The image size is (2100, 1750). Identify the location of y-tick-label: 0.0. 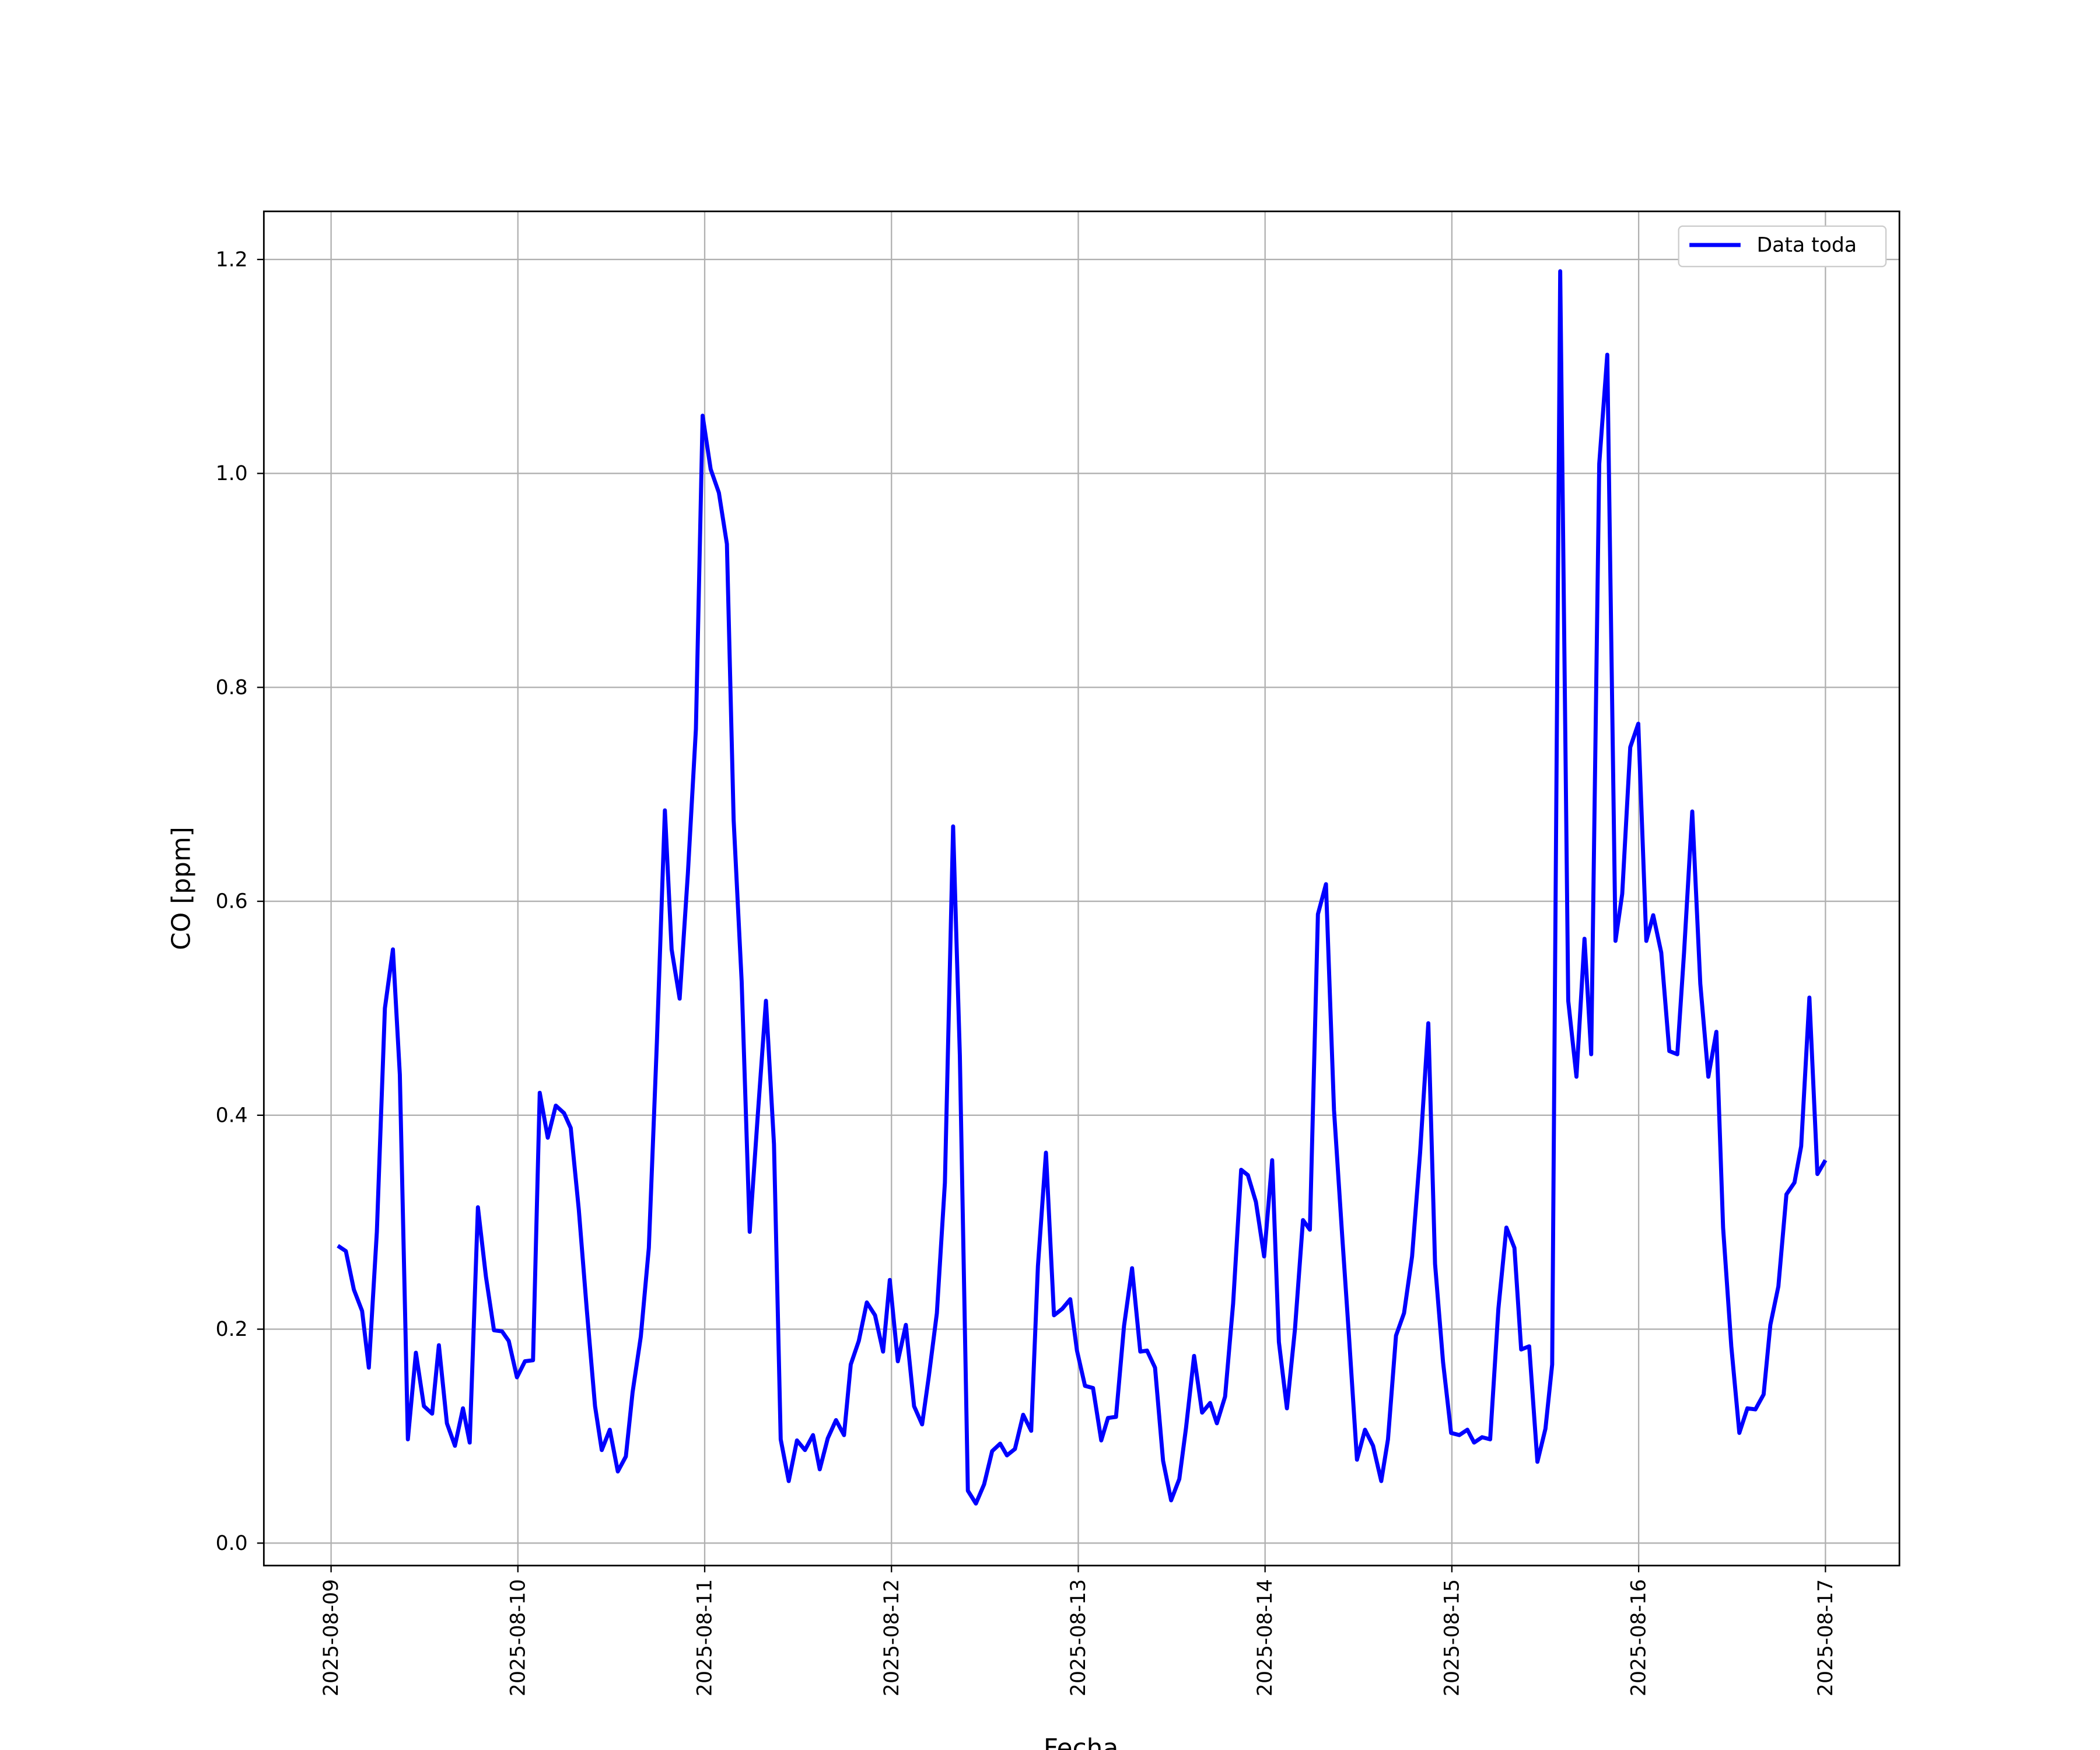
(232, 1543).